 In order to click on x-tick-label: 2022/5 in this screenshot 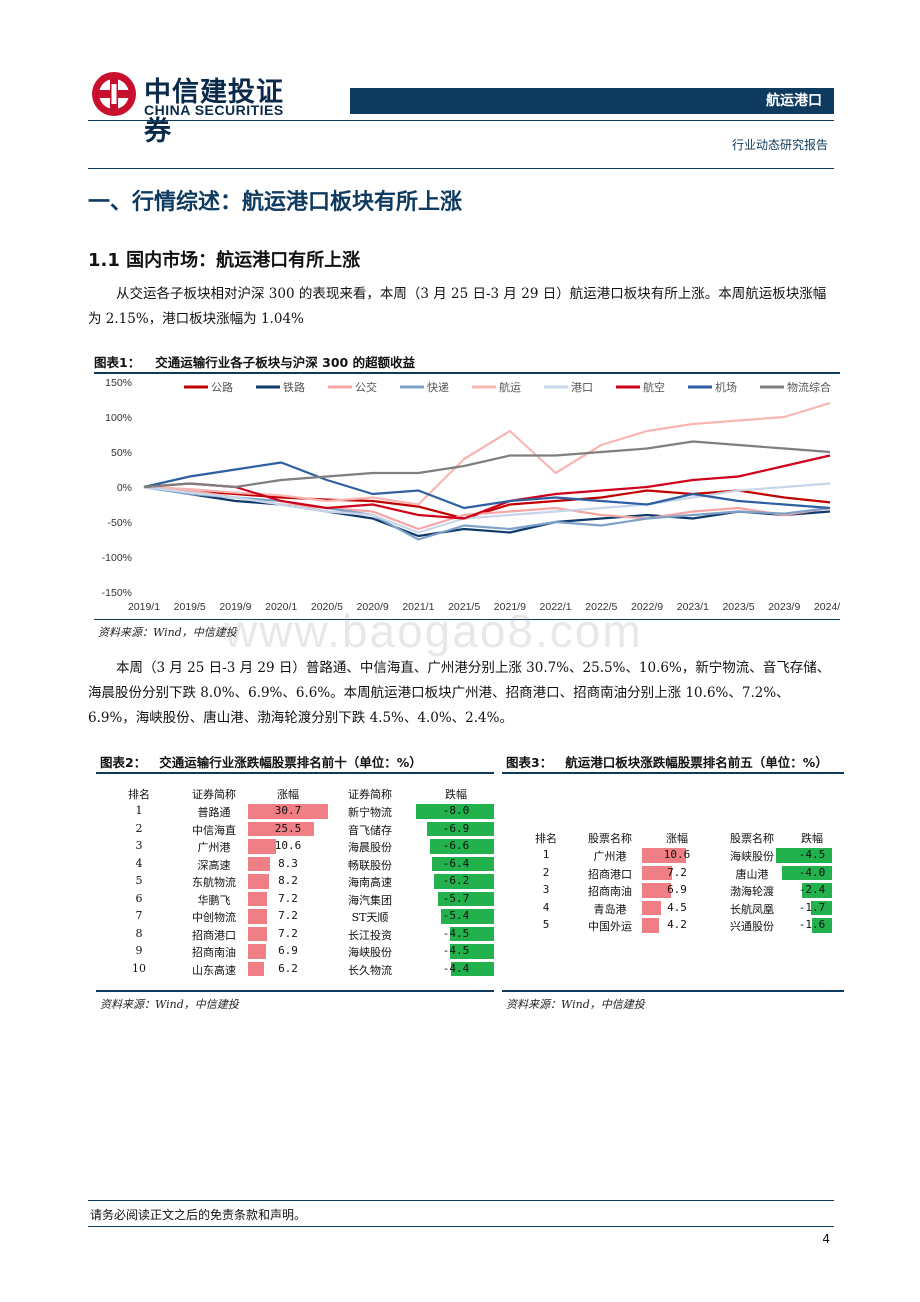, I will do `click(601, 607)`.